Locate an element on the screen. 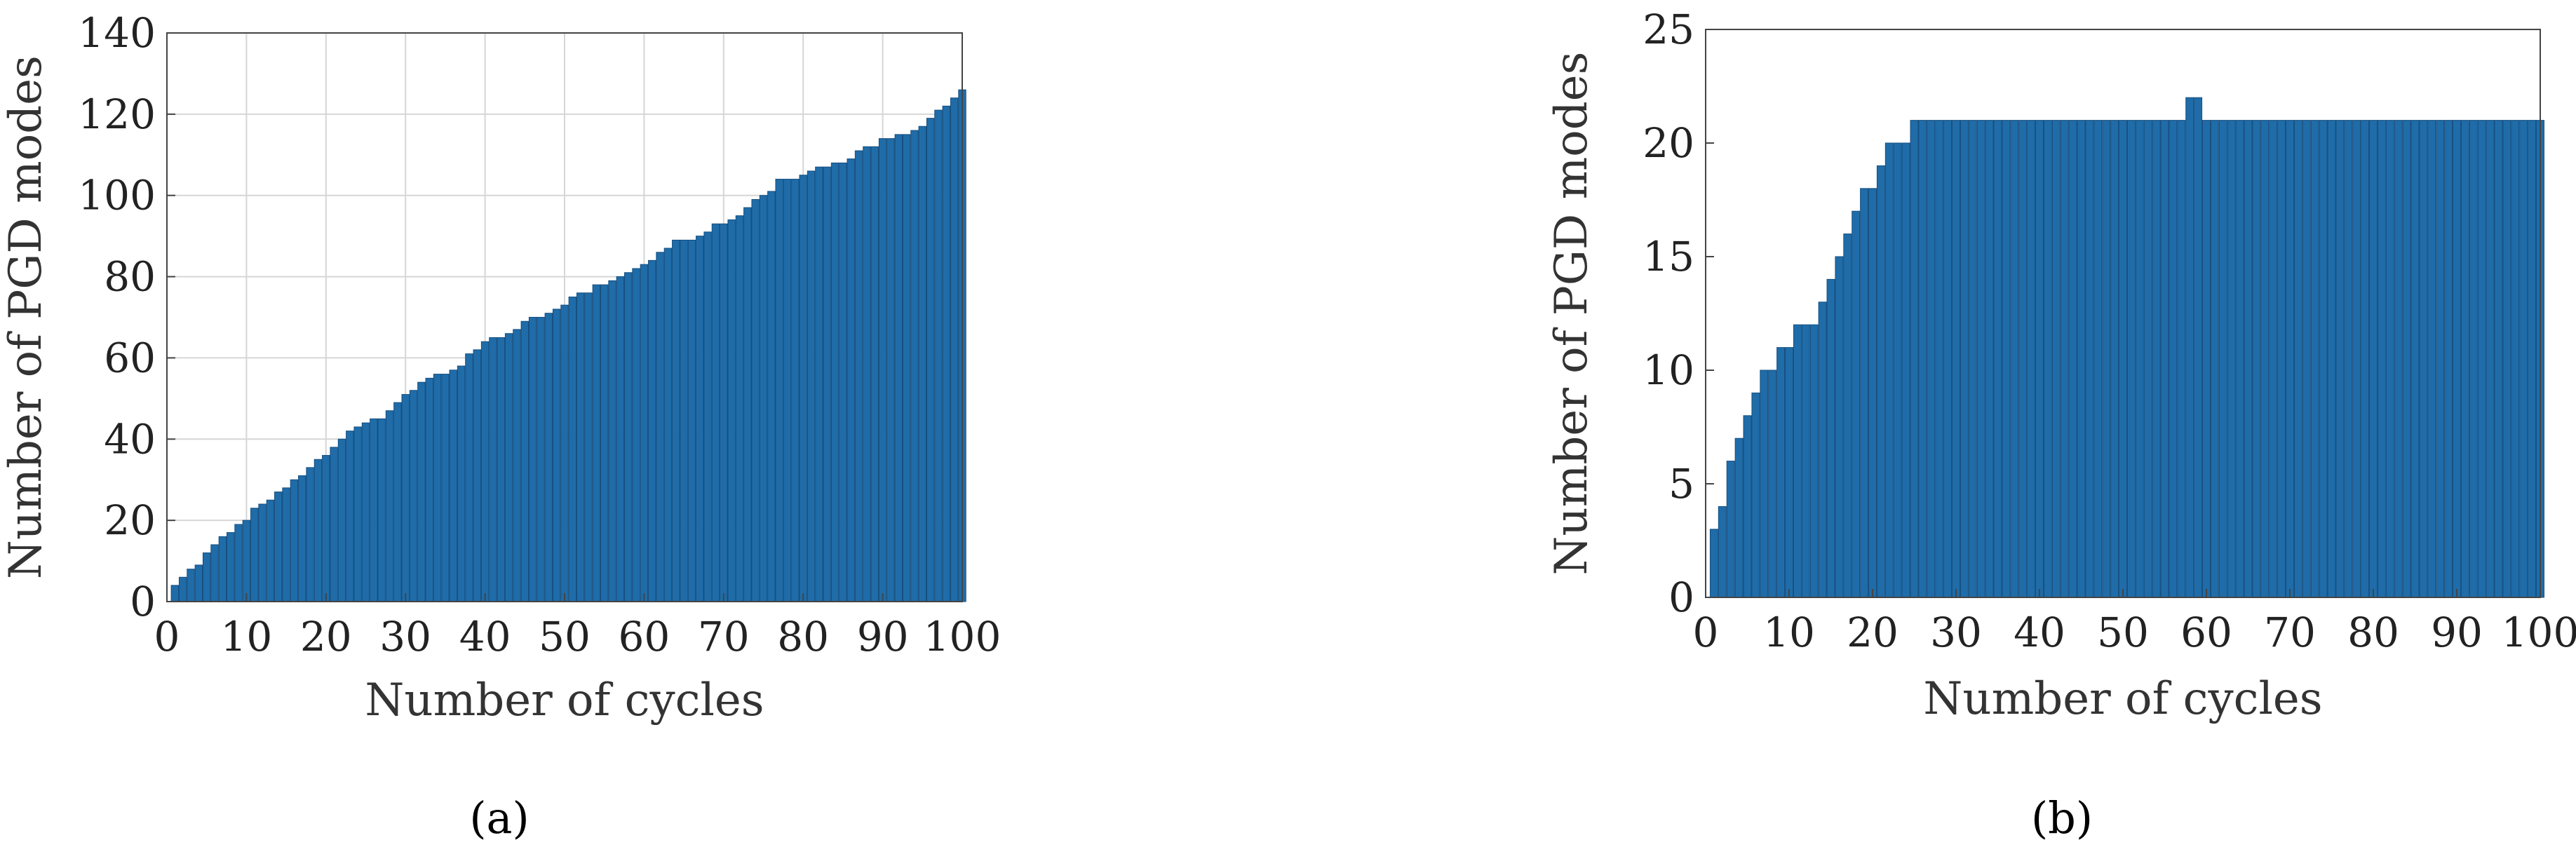 The height and width of the screenshot is (854, 2576). y-tick-label: 80 is located at coordinates (130, 277).